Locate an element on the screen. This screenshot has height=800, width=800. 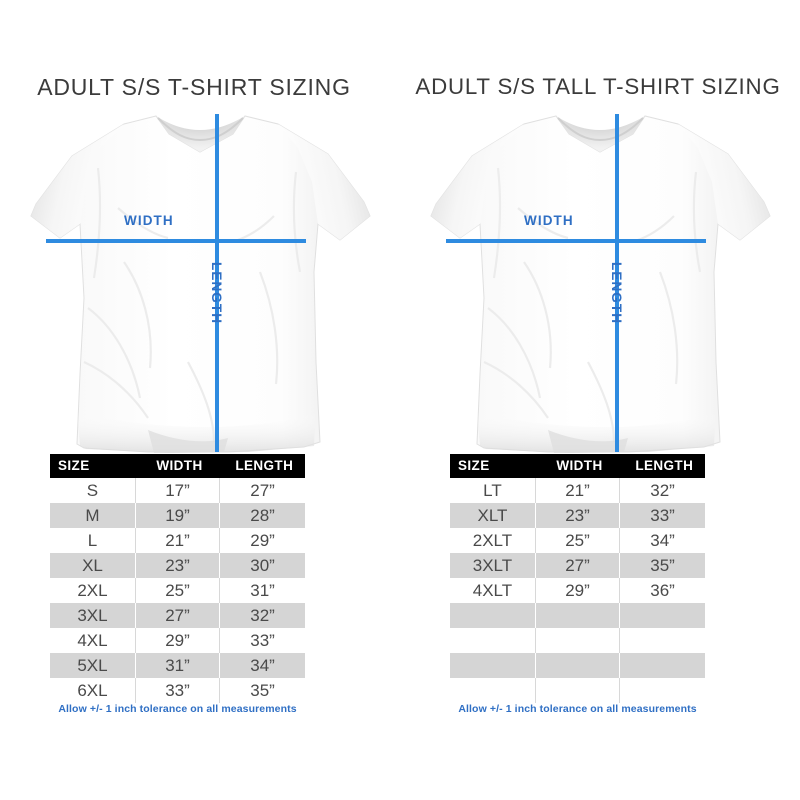
table-row: XL 23” 30” is located at coordinates (177, 565).